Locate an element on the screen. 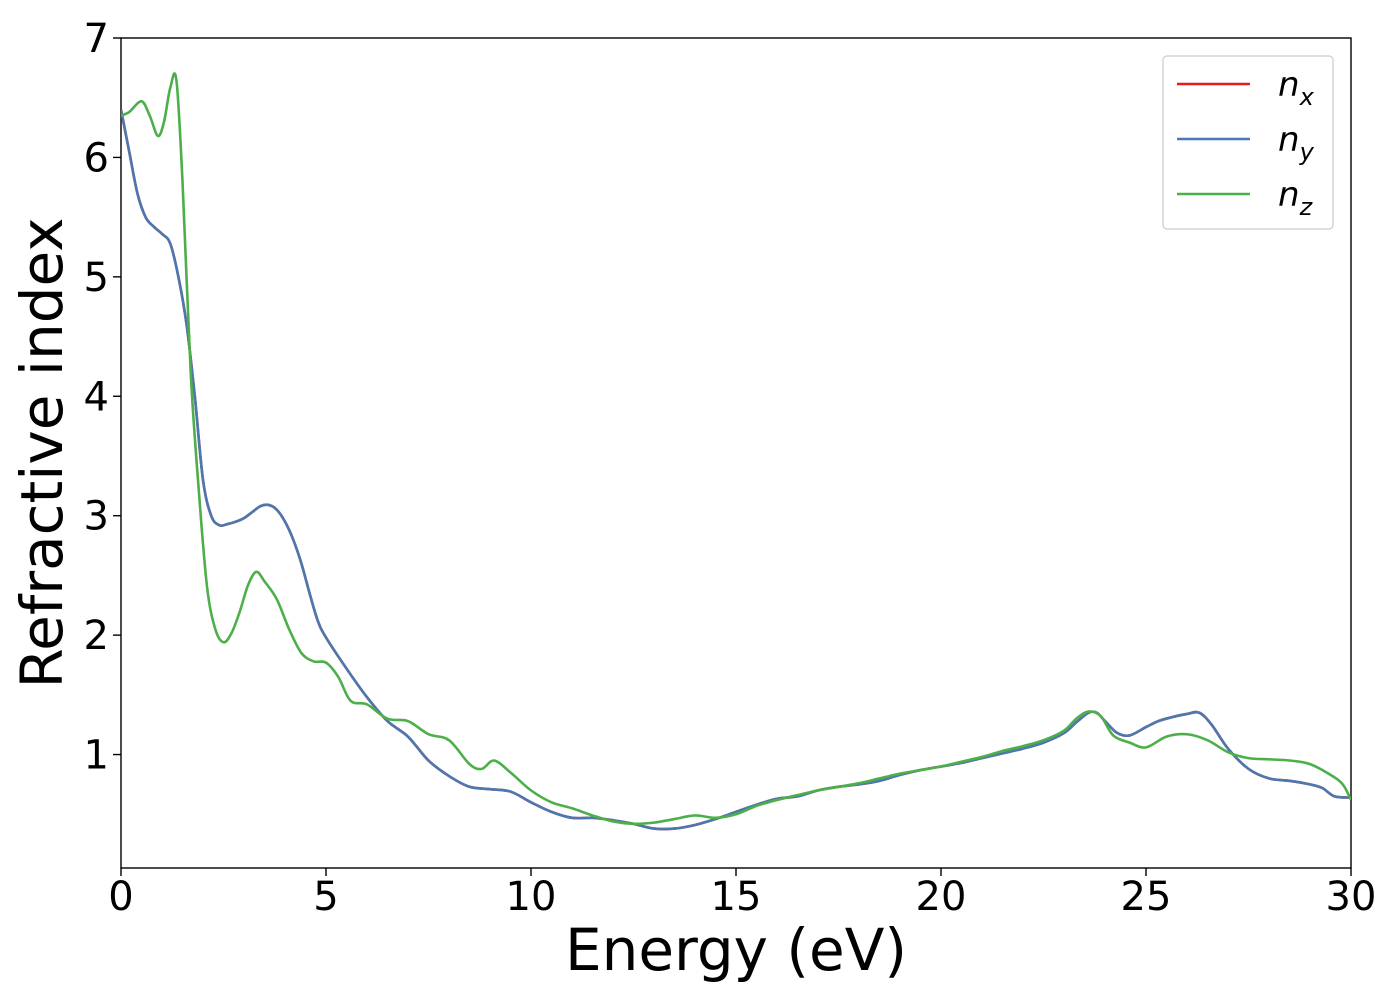 The width and height of the screenshot is (1400, 1000). legend-label-n-z: nz is located at coordinates (1296, 198).